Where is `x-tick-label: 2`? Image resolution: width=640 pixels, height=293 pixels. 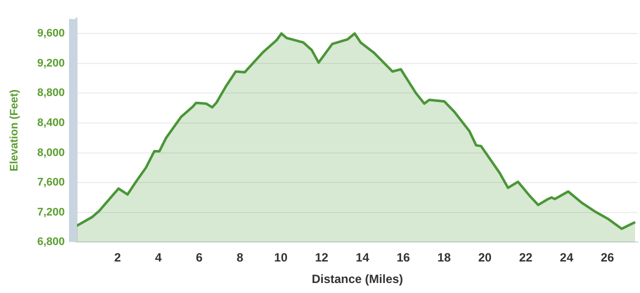
x-tick-label: 2 is located at coordinates (118, 257).